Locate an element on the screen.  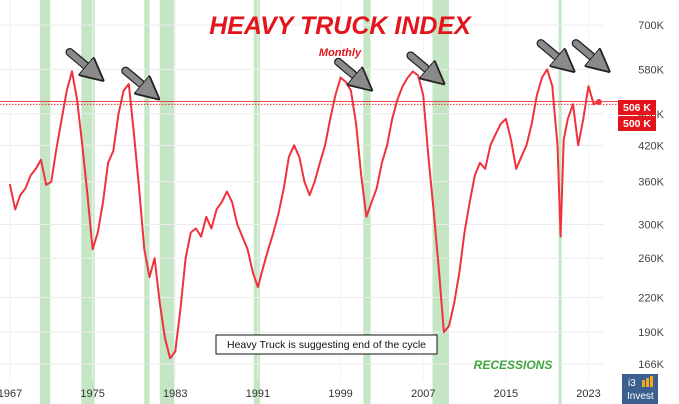
x-tick-label: 2015 is located at coordinates (506, 394).